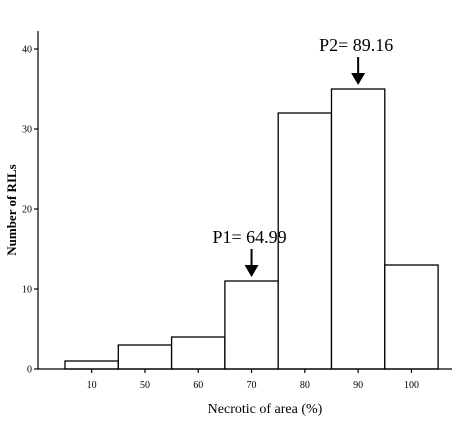 This screenshot has height=424, width=456. What do you see at coordinates (411, 385) in the screenshot?
I see `x-tick-label: 100` at bounding box center [411, 385].